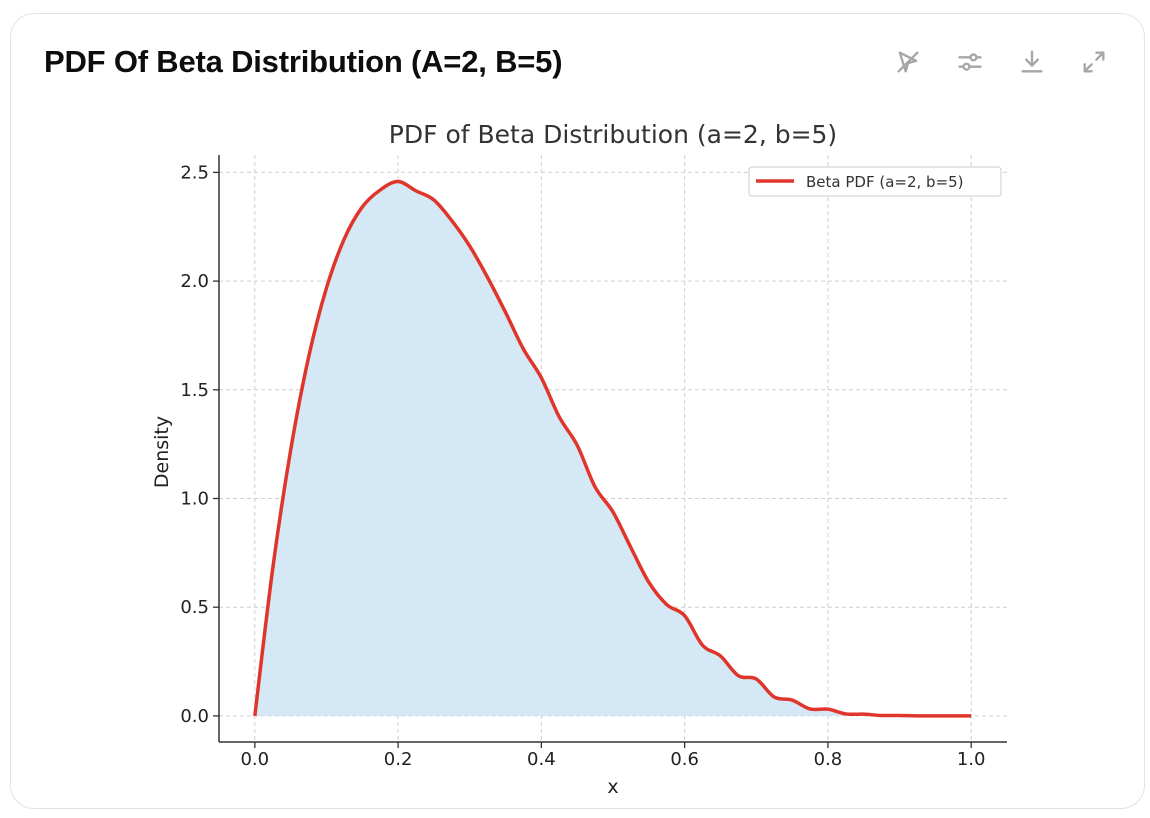 The height and width of the screenshot is (818, 1150). I want to click on x-axis-label: x, so click(612, 787).